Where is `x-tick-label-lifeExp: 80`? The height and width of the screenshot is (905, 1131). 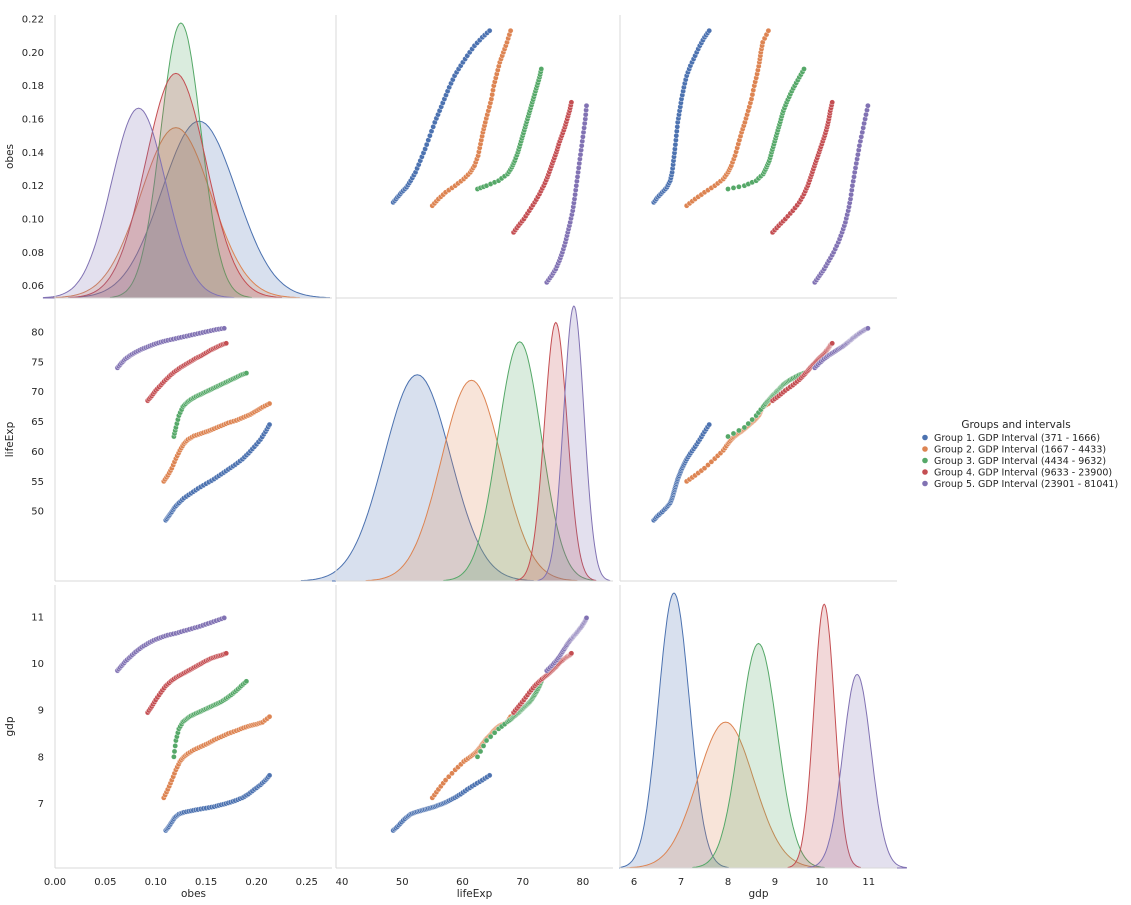 x-tick-label-lifeExp: 80 is located at coordinates (583, 882).